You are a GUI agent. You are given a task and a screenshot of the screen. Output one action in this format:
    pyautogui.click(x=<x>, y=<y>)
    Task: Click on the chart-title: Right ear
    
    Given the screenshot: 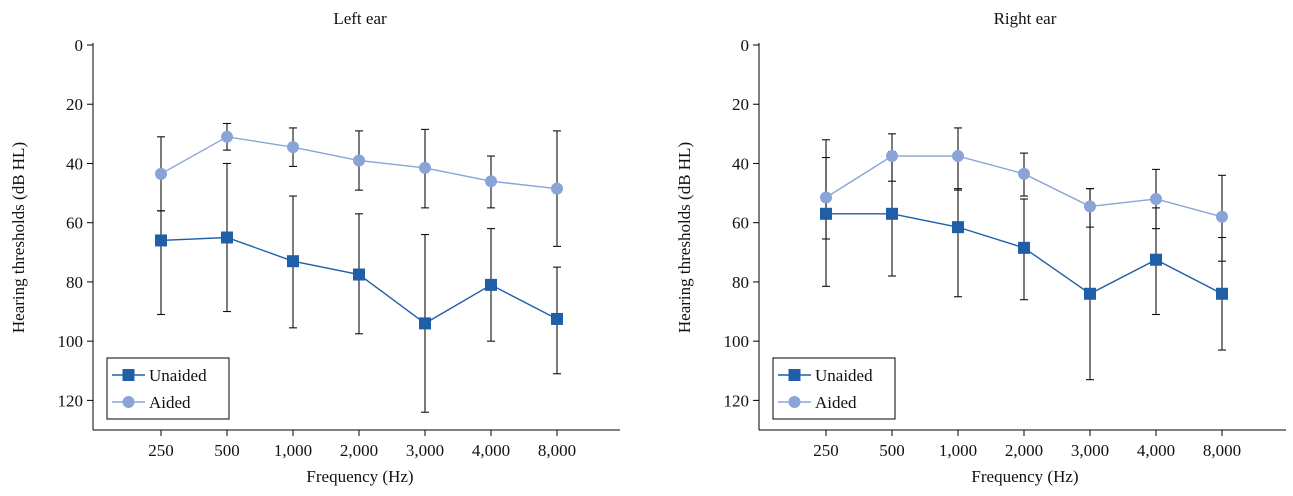 What is the action you would take?
    pyautogui.click(x=1025, y=18)
    